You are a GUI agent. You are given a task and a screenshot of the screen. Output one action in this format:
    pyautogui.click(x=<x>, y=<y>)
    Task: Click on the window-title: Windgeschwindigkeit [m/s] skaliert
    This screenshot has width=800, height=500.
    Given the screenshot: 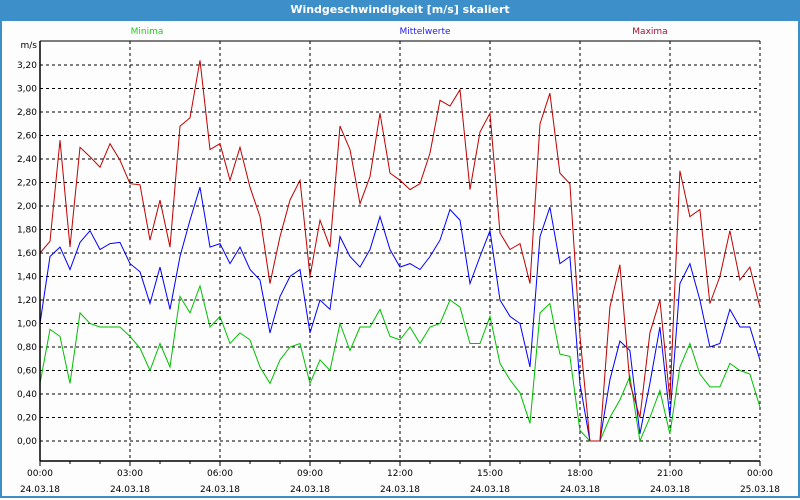 What is the action you would take?
    pyautogui.click(x=400, y=10)
    